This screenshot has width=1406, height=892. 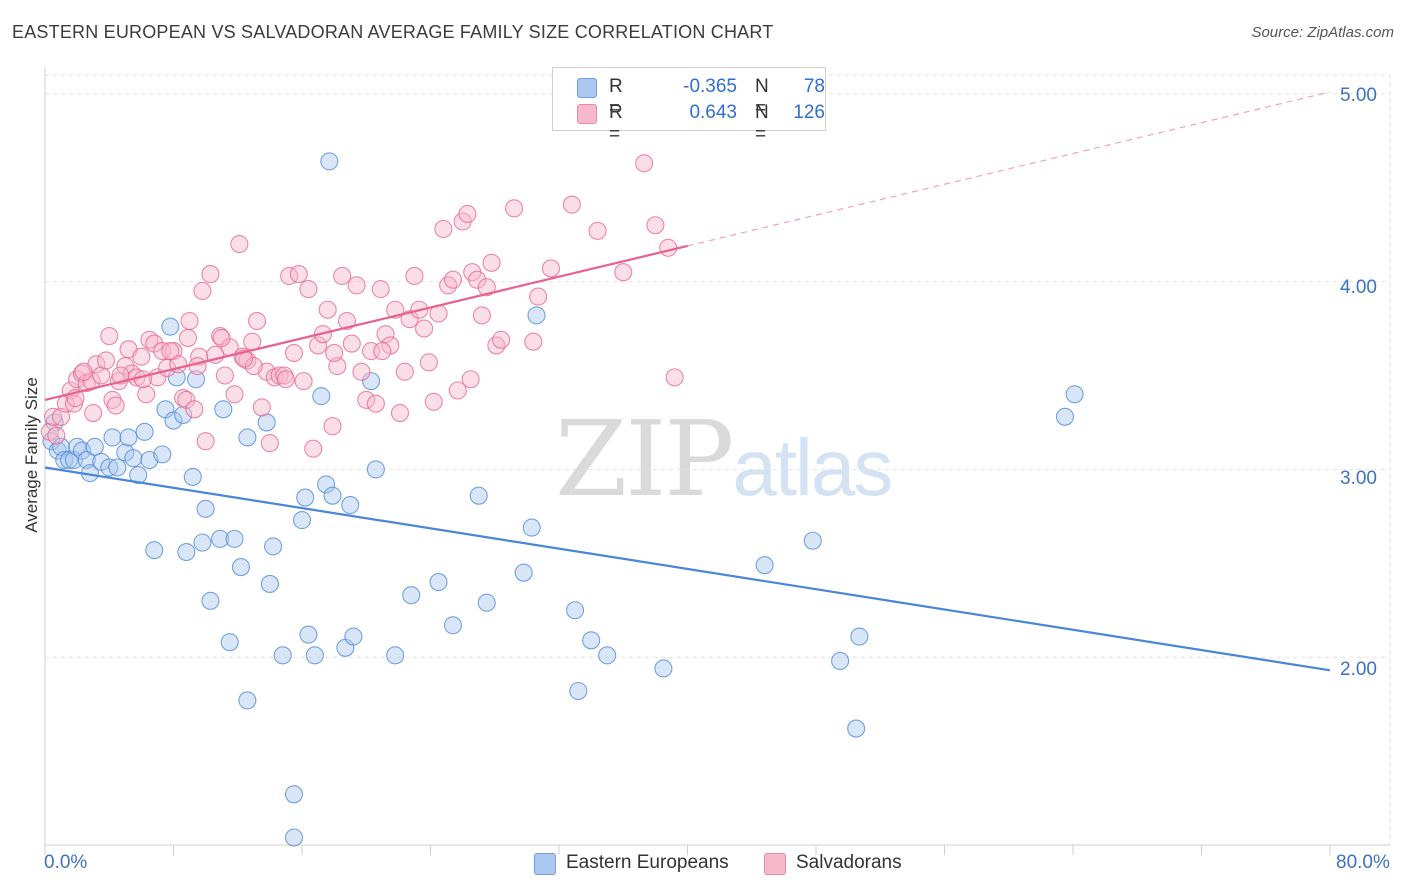 I want to click on watermark-zip: ZIP, so click(x=644, y=459).